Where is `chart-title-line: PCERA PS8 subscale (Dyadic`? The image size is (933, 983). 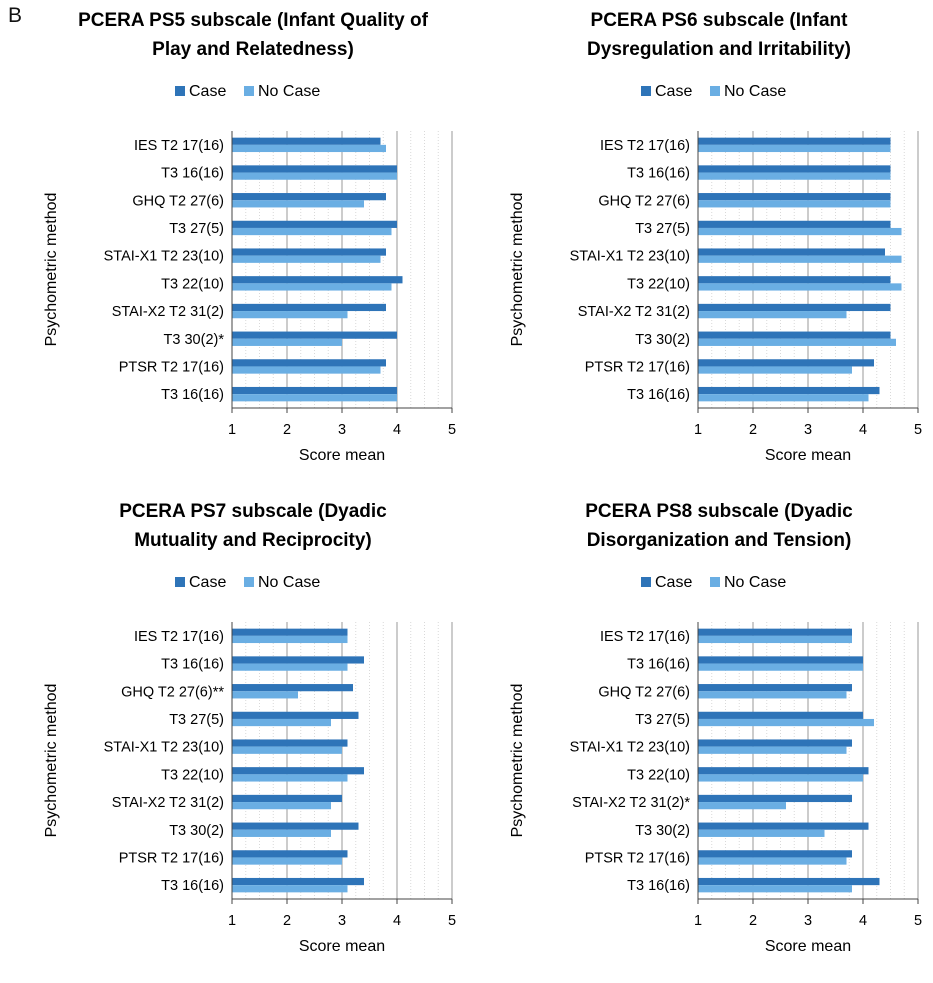
chart-title-line: PCERA PS8 subscale (Dyadic is located at coordinates (719, 511).